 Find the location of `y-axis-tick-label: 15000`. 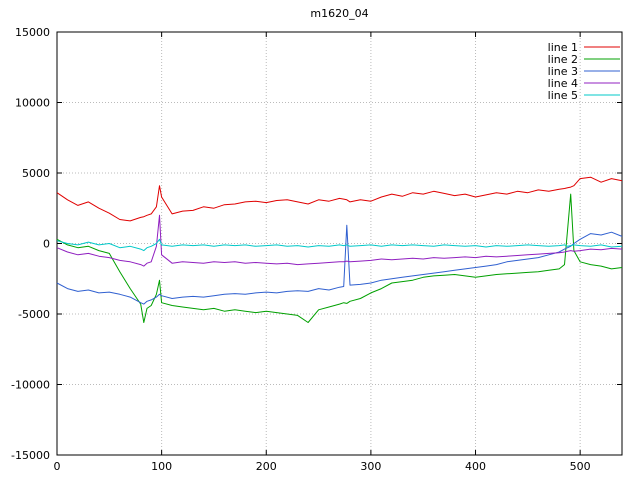

y-axis-tick-label: 15000 is located at coordinates (32, 32).